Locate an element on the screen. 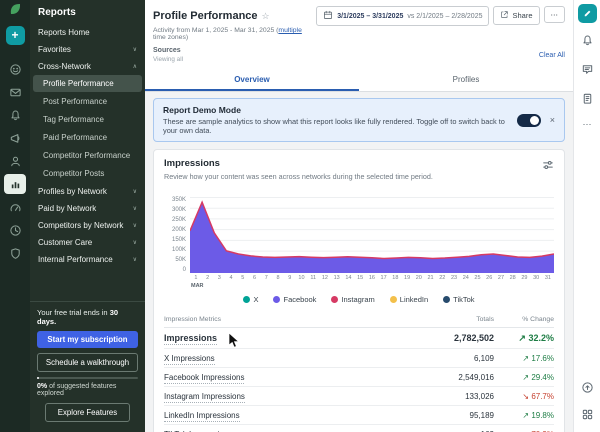 Image resolution: width=600 pixels, height=432 pixels. schedule-clock-icon is located at coordinates (15, 230).